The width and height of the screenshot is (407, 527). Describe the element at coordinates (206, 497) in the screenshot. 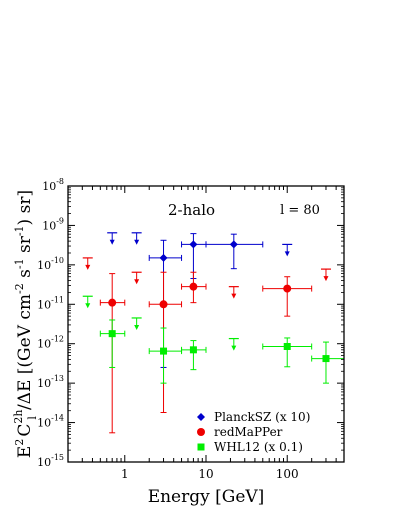

I see `x-axis-label: Energy [GeV]` at that location.